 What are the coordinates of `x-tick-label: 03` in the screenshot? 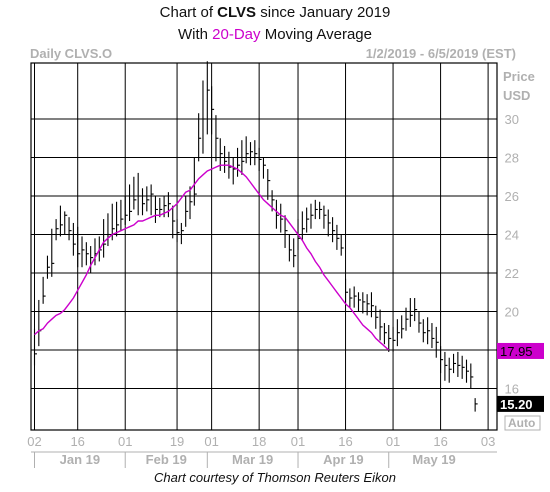 It's located at (488, 441).